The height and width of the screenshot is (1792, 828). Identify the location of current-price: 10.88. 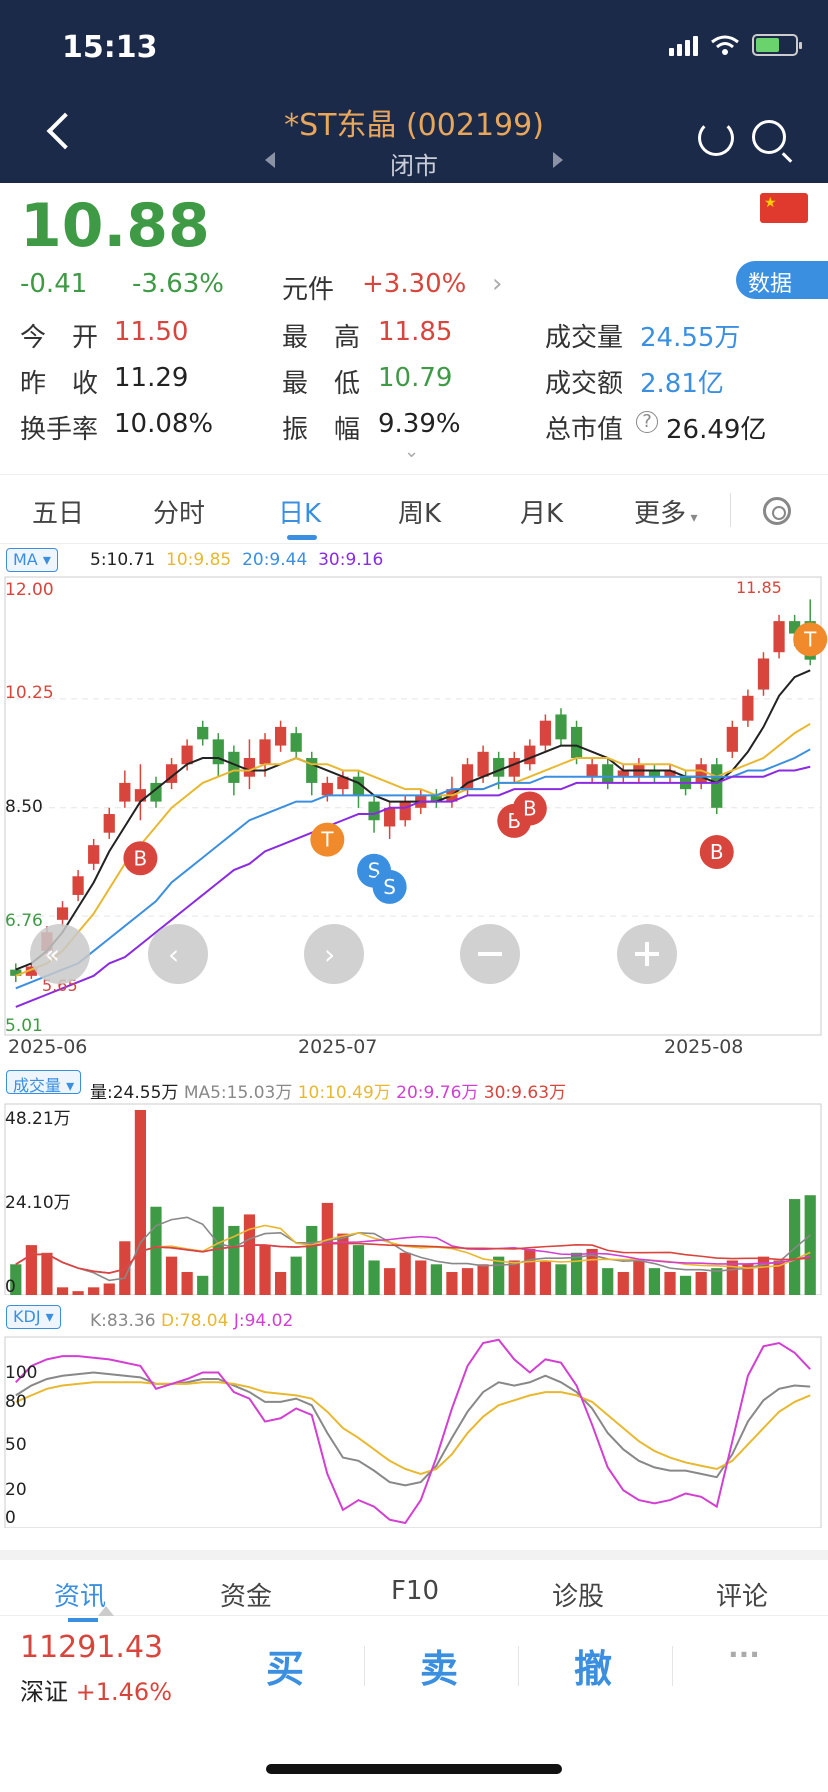
(115, 226).